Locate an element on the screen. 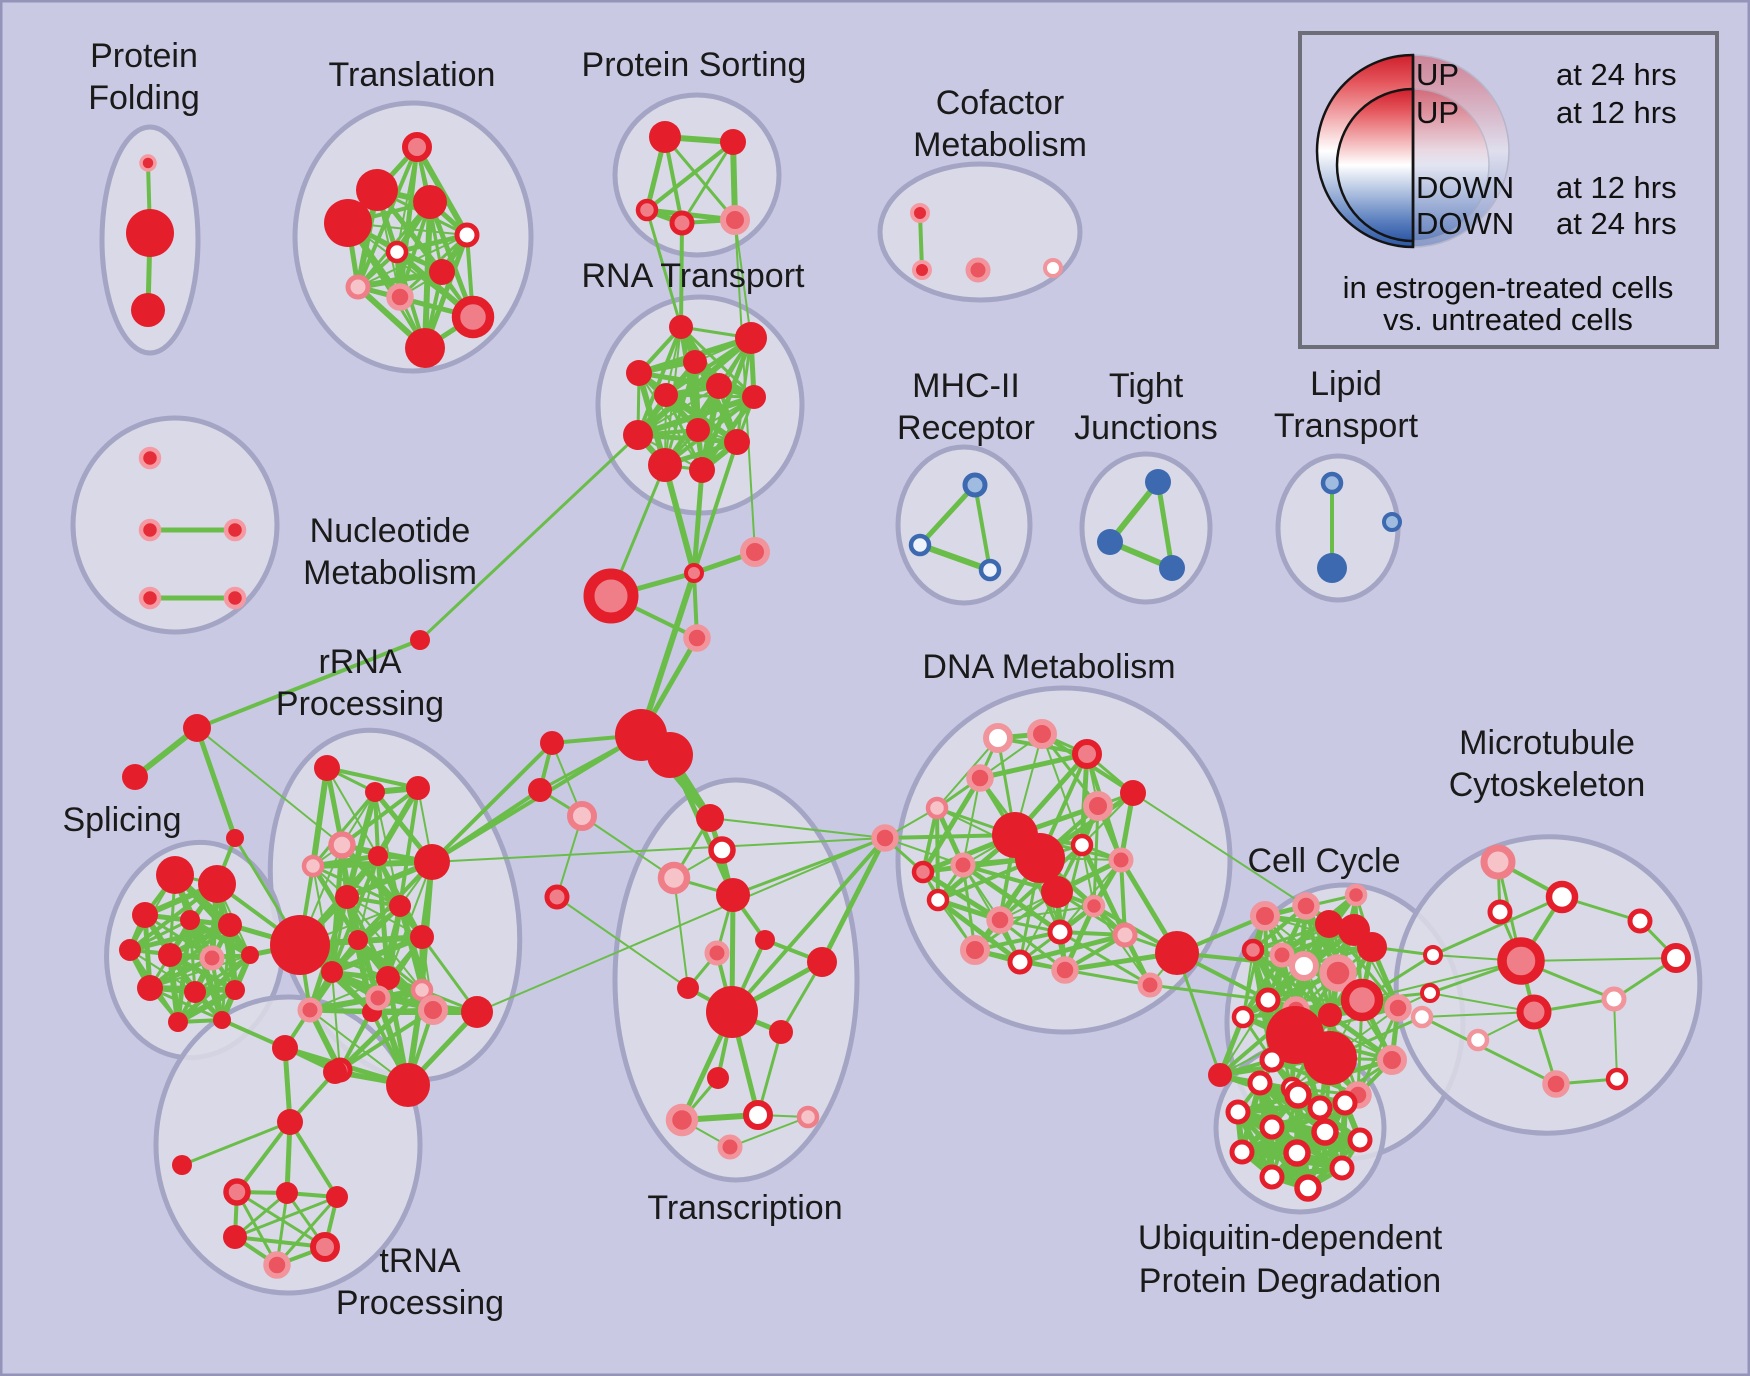  legend-down-12-time: at 12 hrs is located at coordinates (1616, 187).